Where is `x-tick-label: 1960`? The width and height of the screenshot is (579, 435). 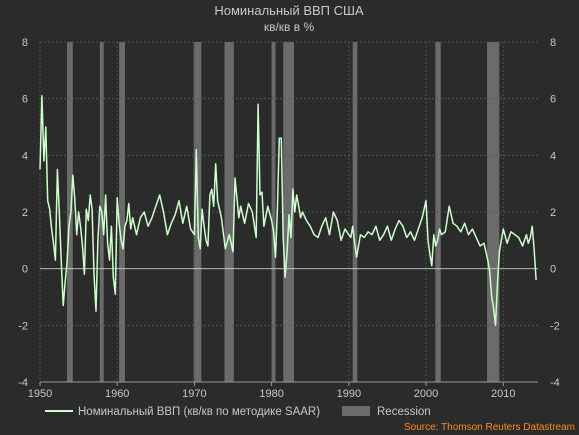 x-tick-label: 1960 is located at coordinates (117, 394).